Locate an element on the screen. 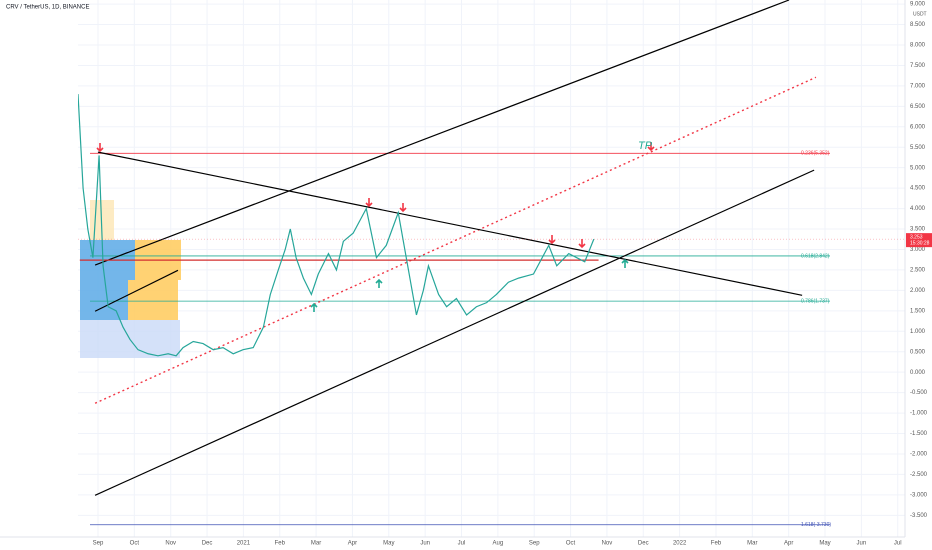 This screenshot has height=550, width=932. x-tick-label: 2021 is located at coordinates (244, 544).